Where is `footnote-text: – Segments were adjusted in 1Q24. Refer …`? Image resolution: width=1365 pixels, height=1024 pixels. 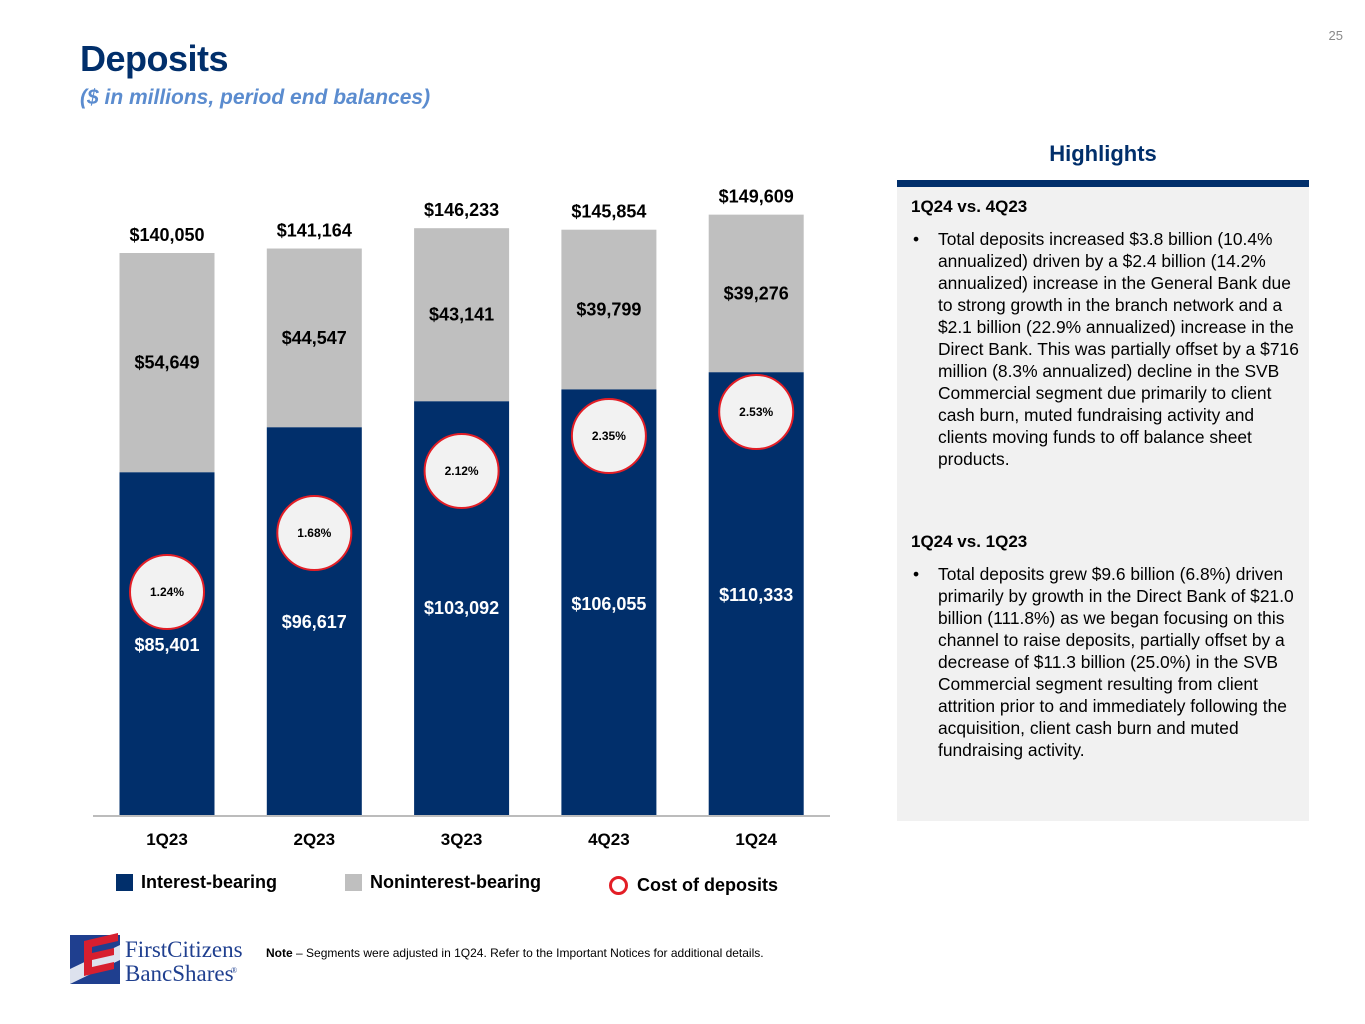
footnote-text: – Segments were adjusted in 1Q24. Refer … is located at coordinates (528, 953).